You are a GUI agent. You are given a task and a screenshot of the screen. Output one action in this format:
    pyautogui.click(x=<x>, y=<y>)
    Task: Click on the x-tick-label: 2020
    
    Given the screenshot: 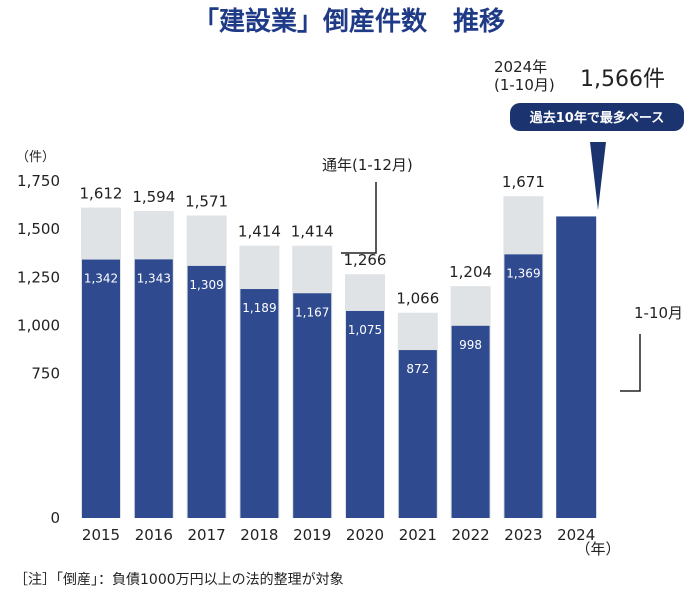 What is the action you would take?
    pyautogui.click(x=365, y=535)
    